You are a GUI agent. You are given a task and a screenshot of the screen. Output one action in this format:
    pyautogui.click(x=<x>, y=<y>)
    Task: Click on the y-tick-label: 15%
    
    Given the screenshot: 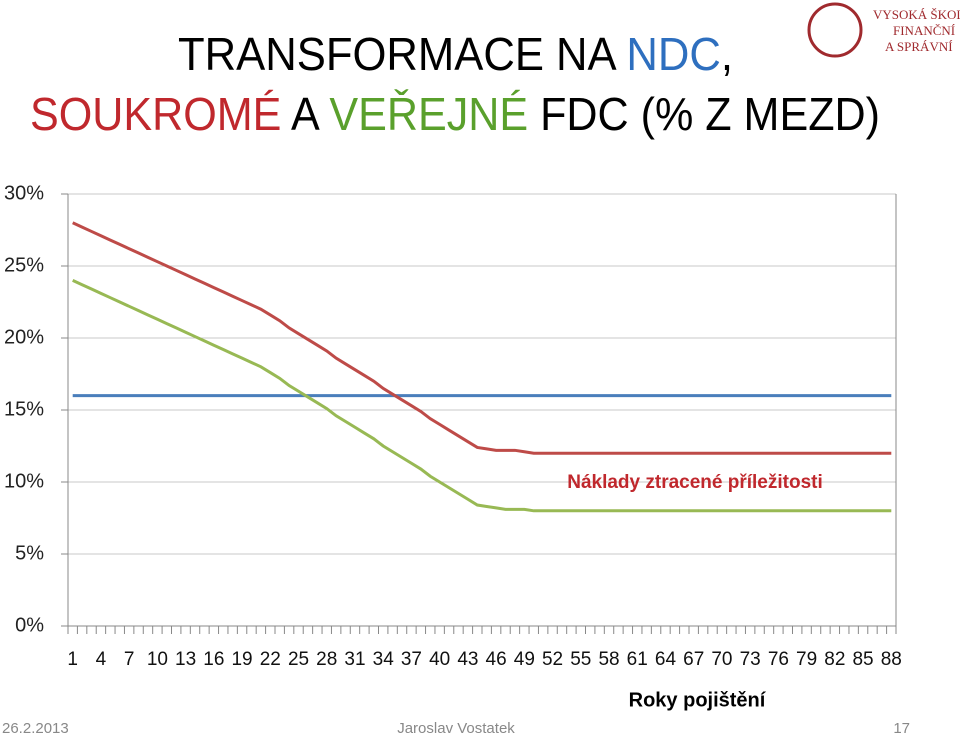 What is the action you would take?
    pyautogui.click(x=24, y=409)
    